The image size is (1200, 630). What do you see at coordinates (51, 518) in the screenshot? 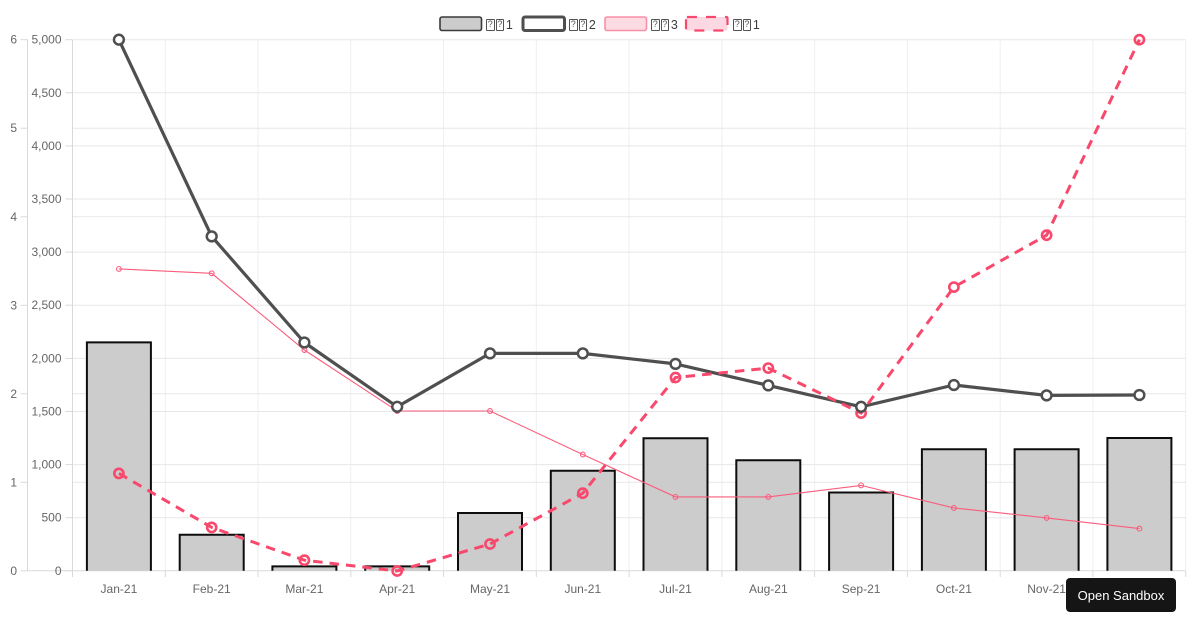
I see `svg-text: 500` at bounding box center [51, 518].